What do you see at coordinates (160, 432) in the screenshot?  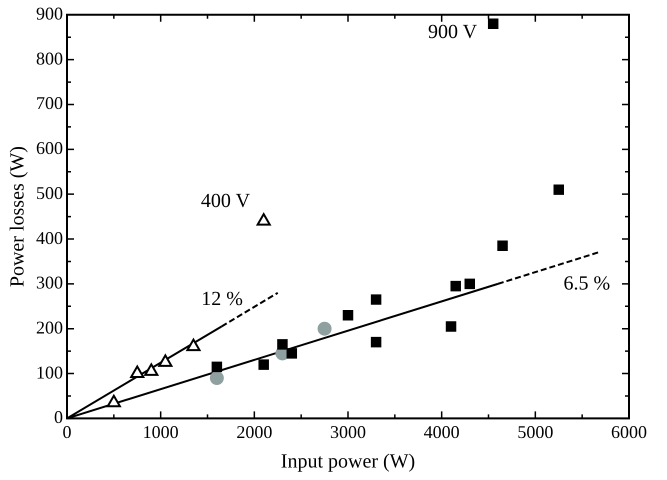 I see `x-tick-label: 1000` at bounding box center [160, 432].